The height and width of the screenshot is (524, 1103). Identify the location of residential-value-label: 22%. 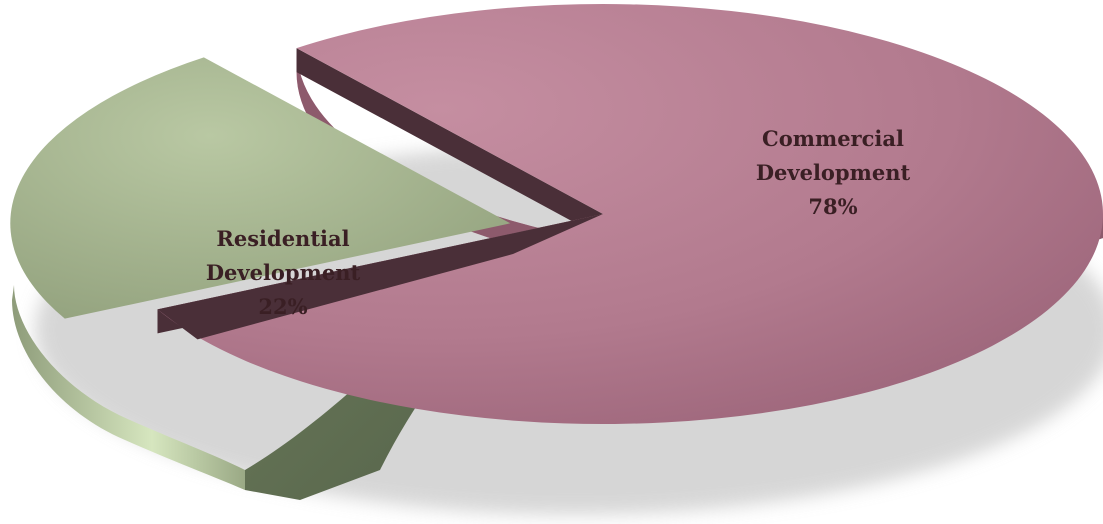
(282, 306).